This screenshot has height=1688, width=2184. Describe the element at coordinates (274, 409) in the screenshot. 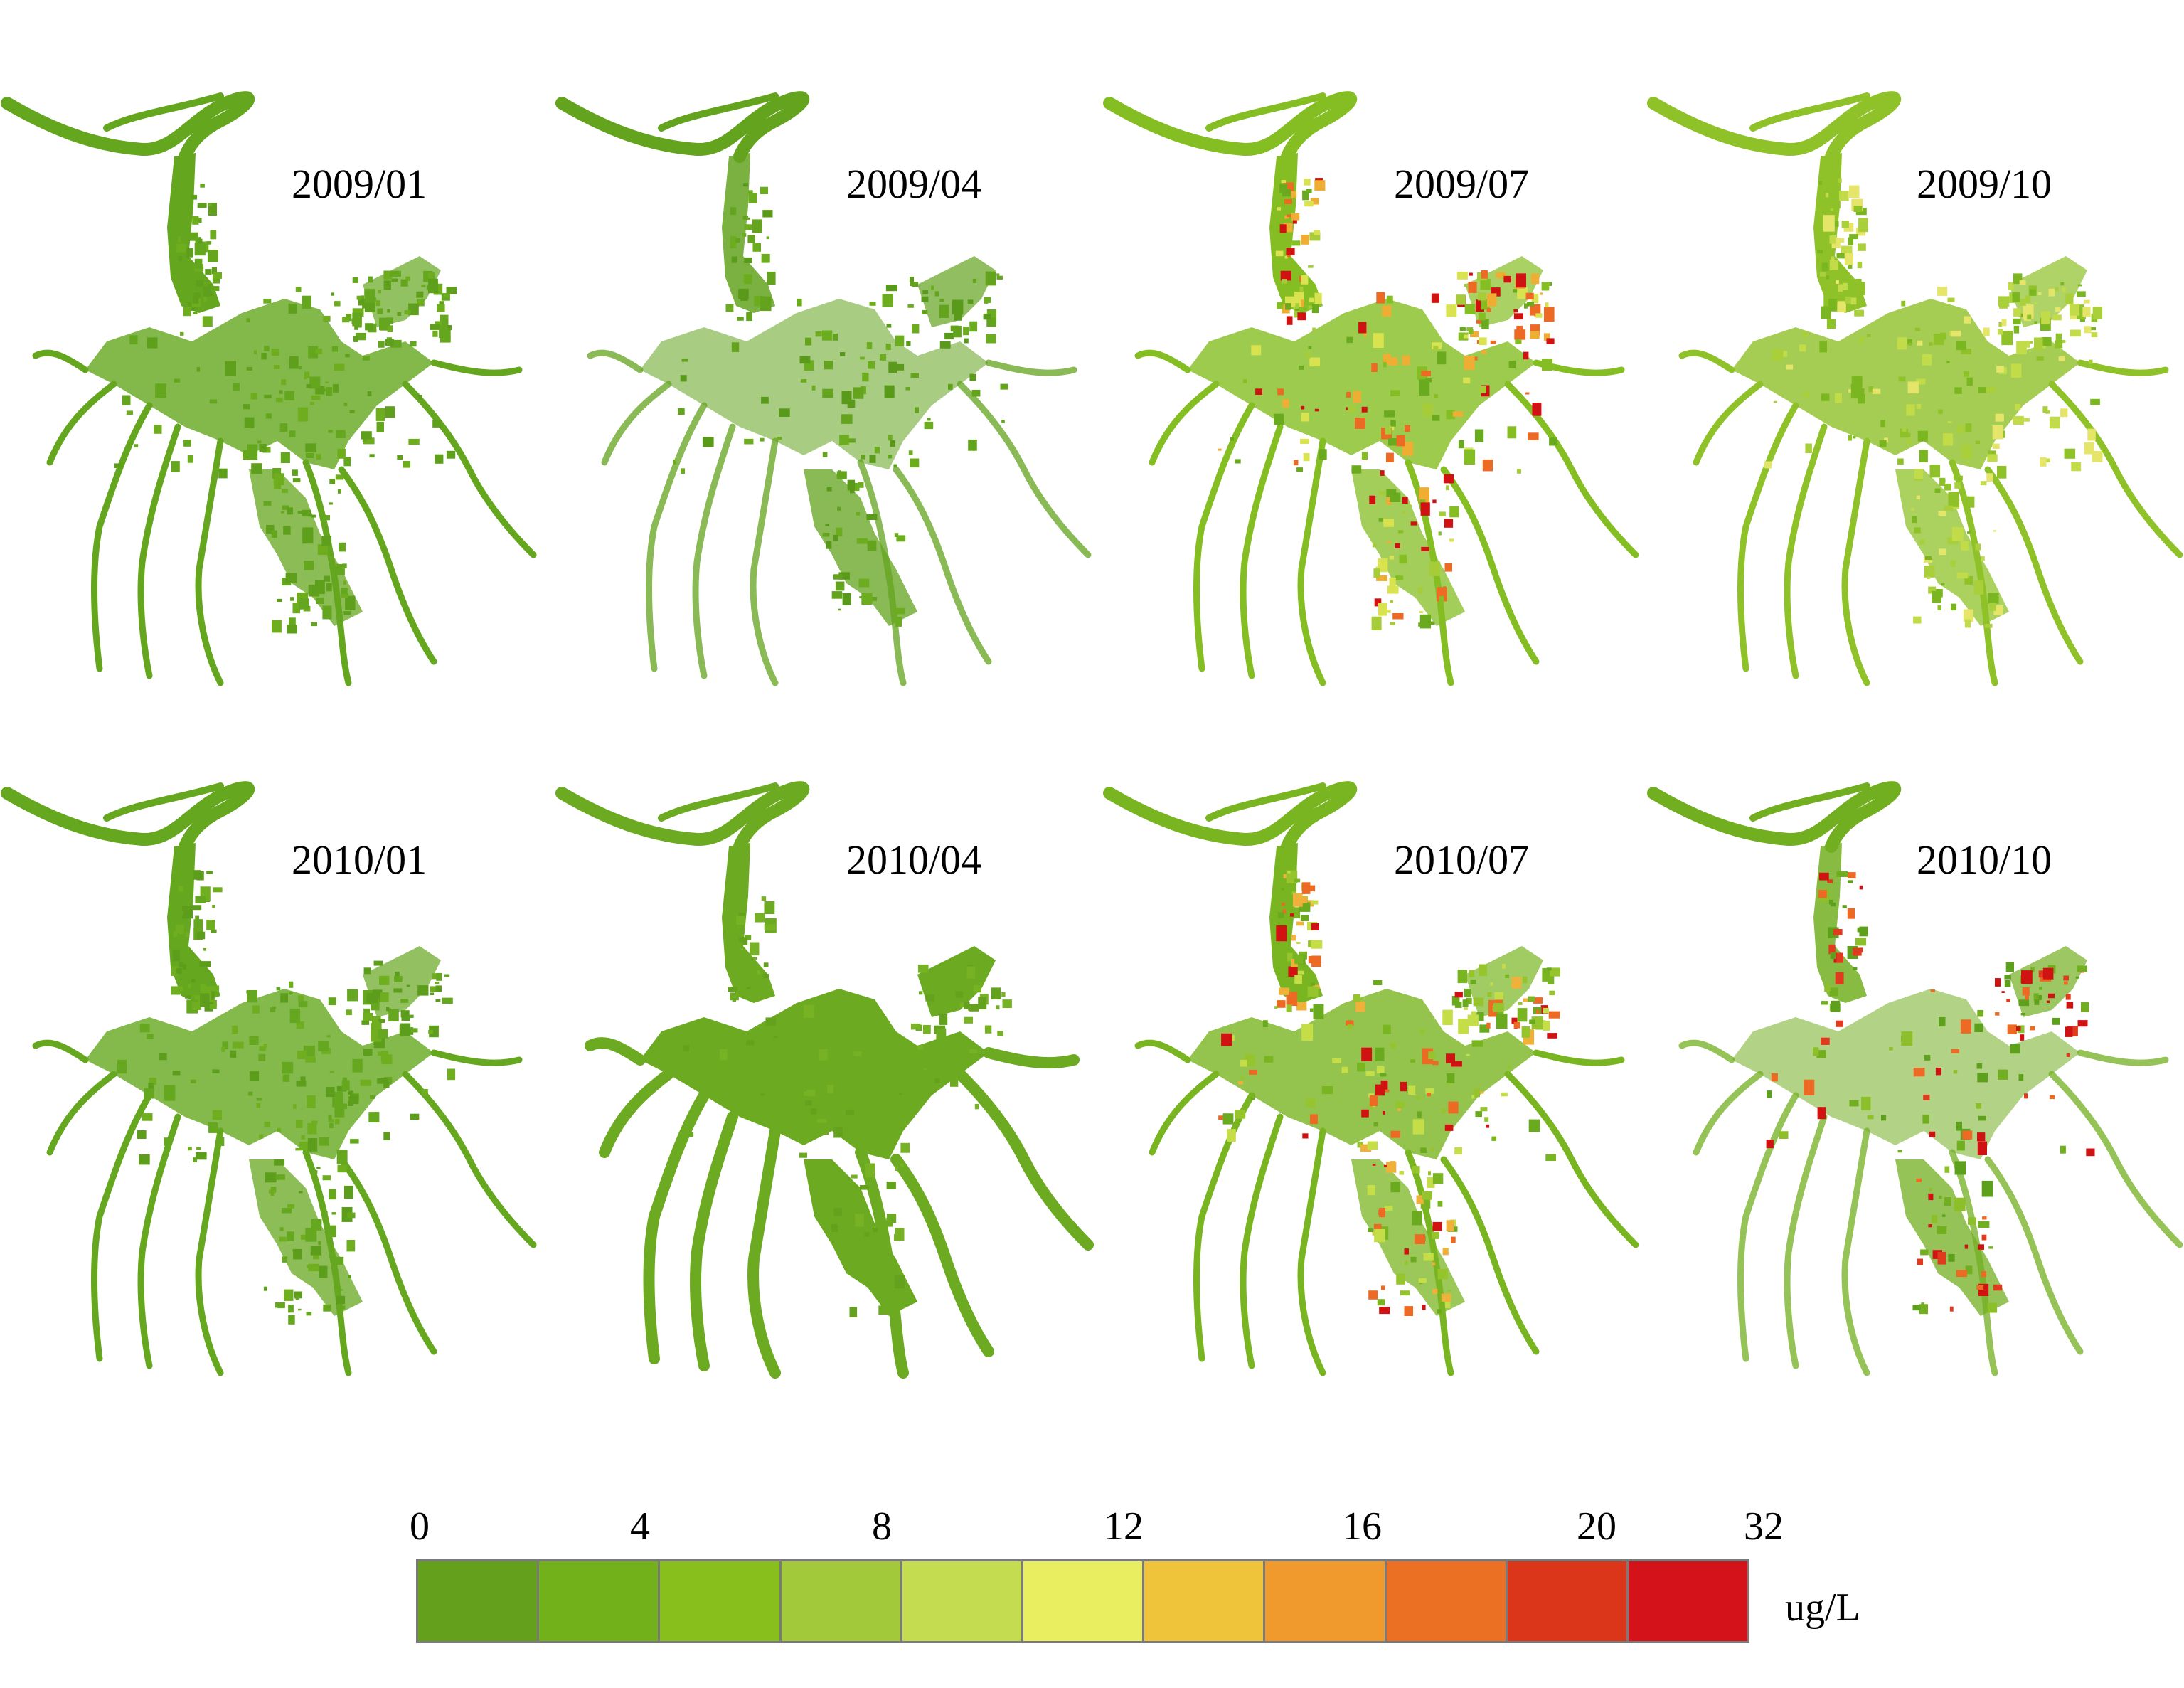

I see `map-panel-2009-01: 2009/01` at that location.